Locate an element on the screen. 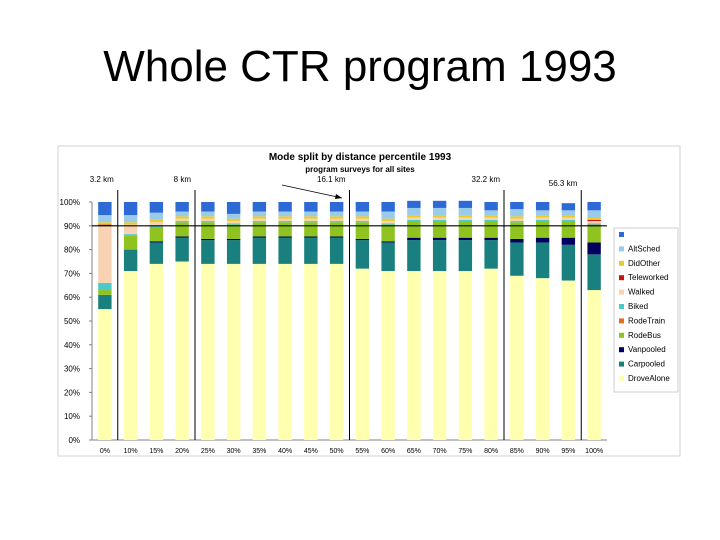 This screenshot has height=540, width=720. callout-arrow is located at coordinates (312, 191).